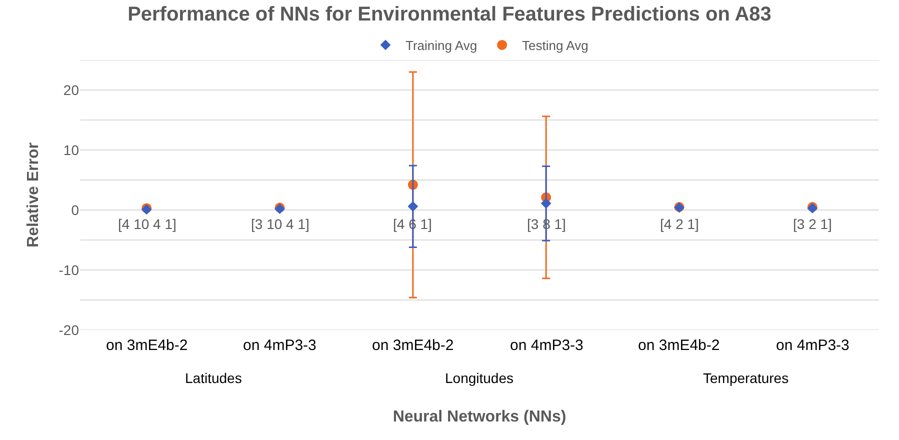 The height and width of the screenshot is (440, 899). I want to click on text: Temperatures, so click(746, 378).